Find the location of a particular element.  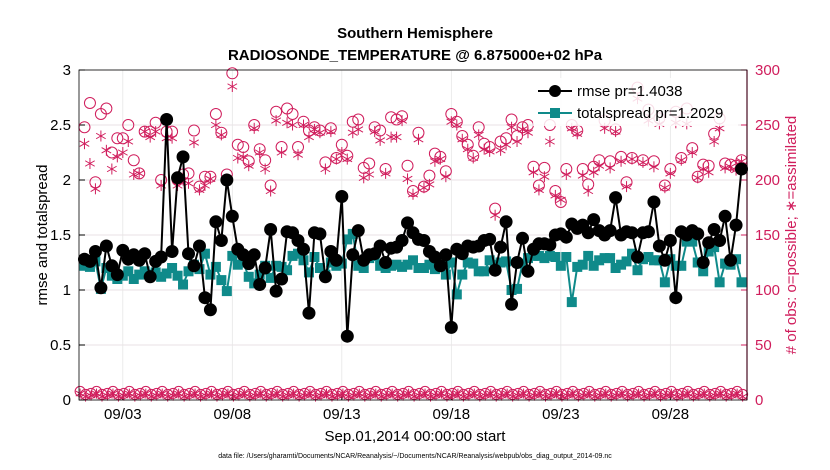

left-axis-tick-label: 1.5 is located at coordinates (60, 235).